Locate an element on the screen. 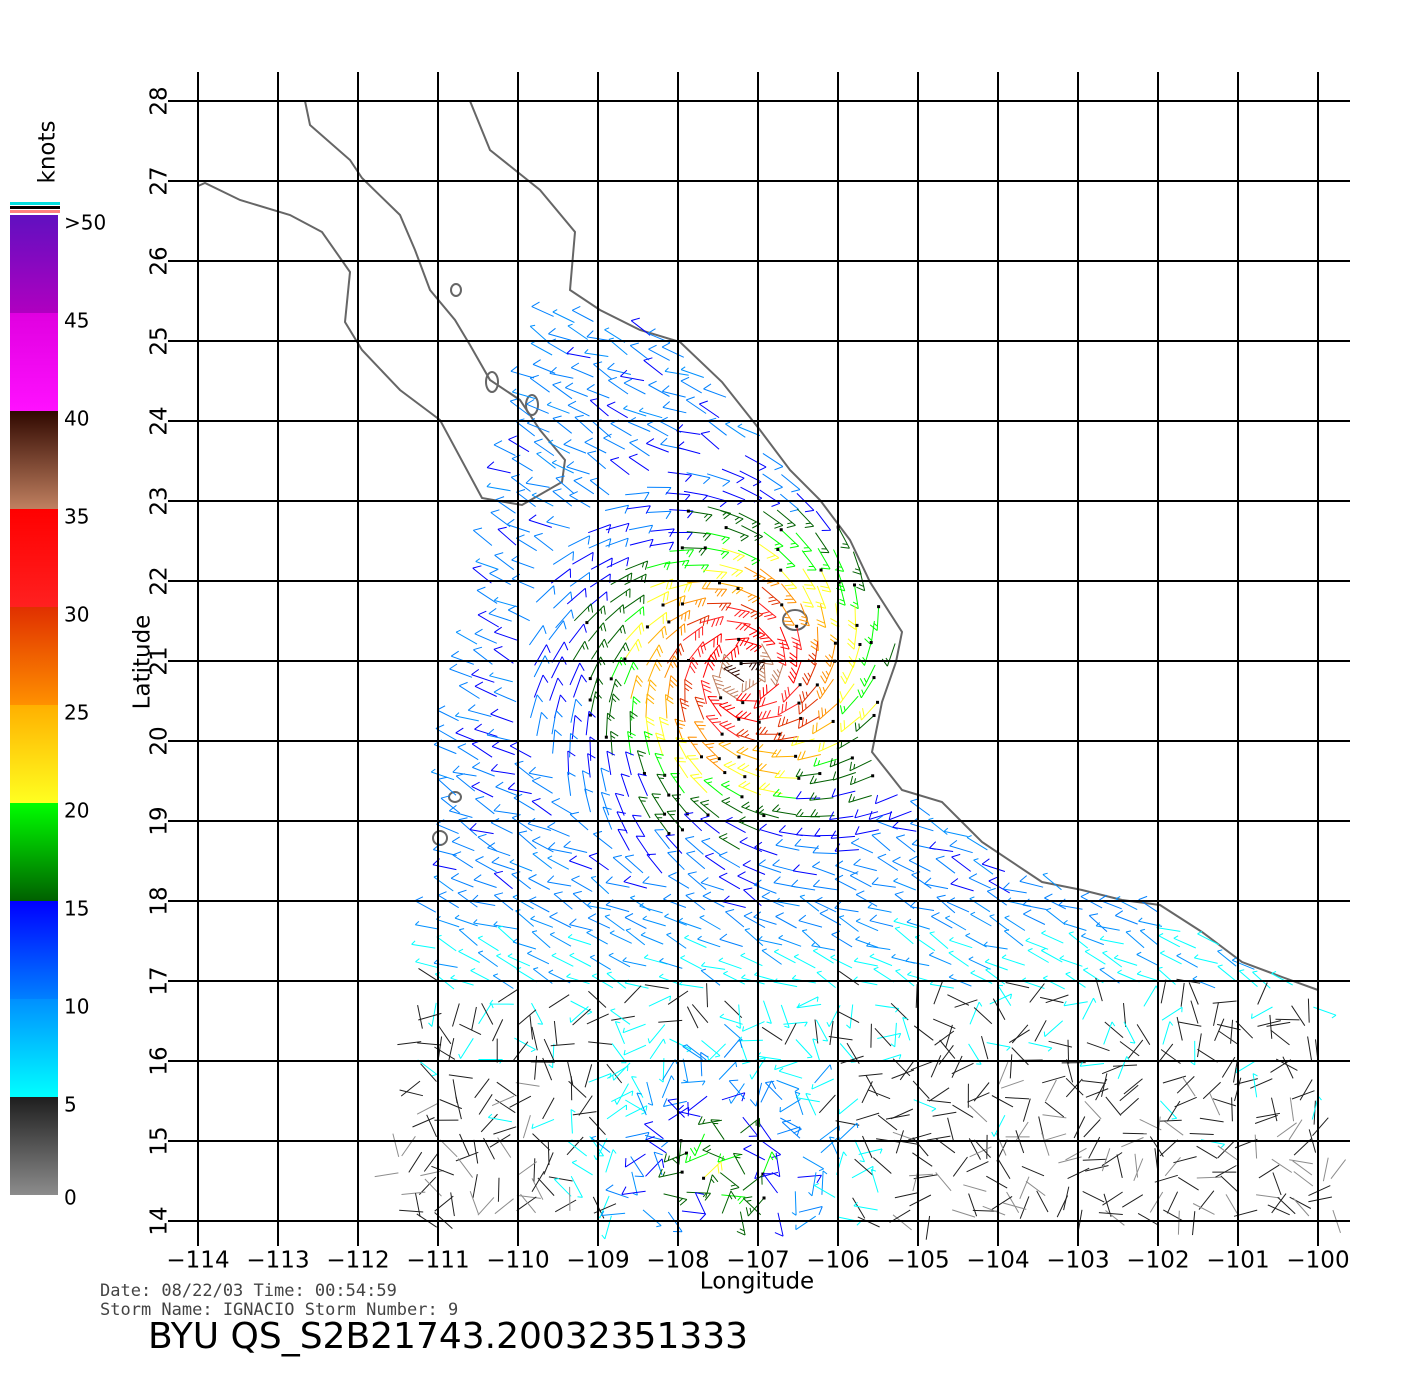 The image size is (1420, 1400). x-tick-label: −114 is located at coordinates (197, 1261).